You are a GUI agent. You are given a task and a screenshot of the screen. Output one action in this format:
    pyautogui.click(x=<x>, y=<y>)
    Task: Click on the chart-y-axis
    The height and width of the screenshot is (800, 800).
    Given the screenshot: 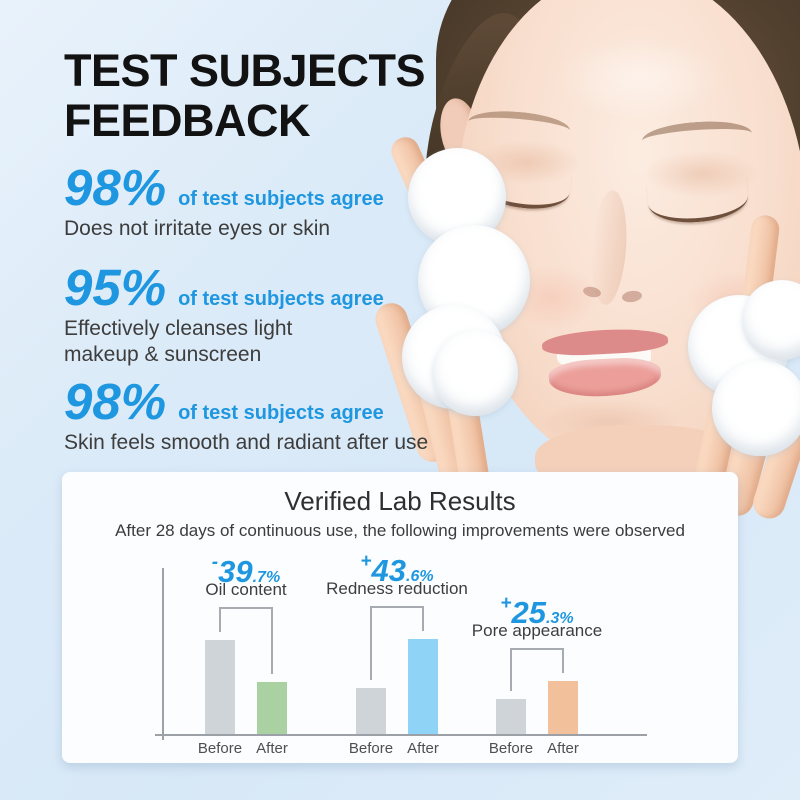 What is the action you would take?
    pyautogui.click(x=163, y=654)
    